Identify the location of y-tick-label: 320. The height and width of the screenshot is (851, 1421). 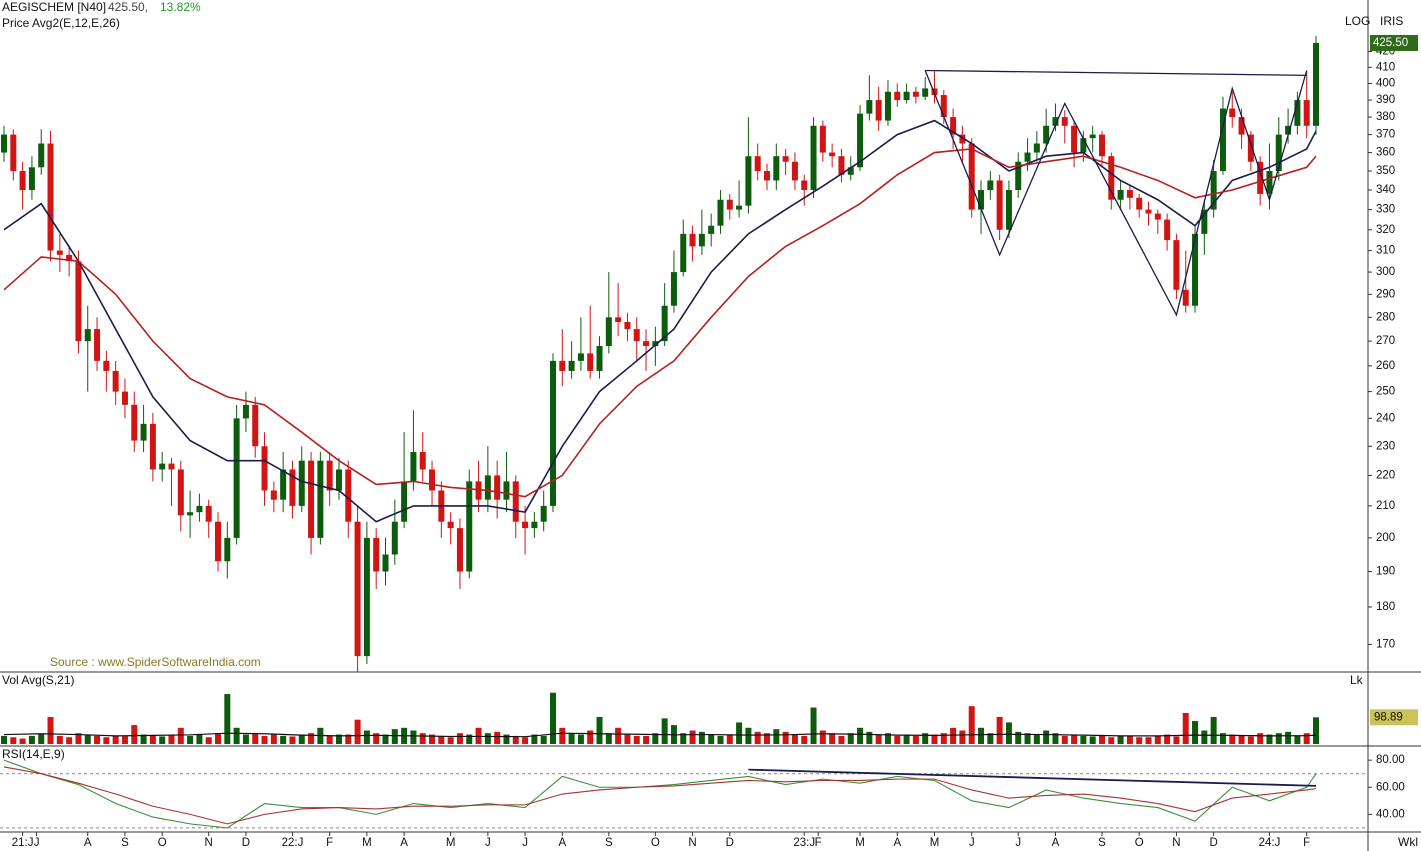
(1385, 230).